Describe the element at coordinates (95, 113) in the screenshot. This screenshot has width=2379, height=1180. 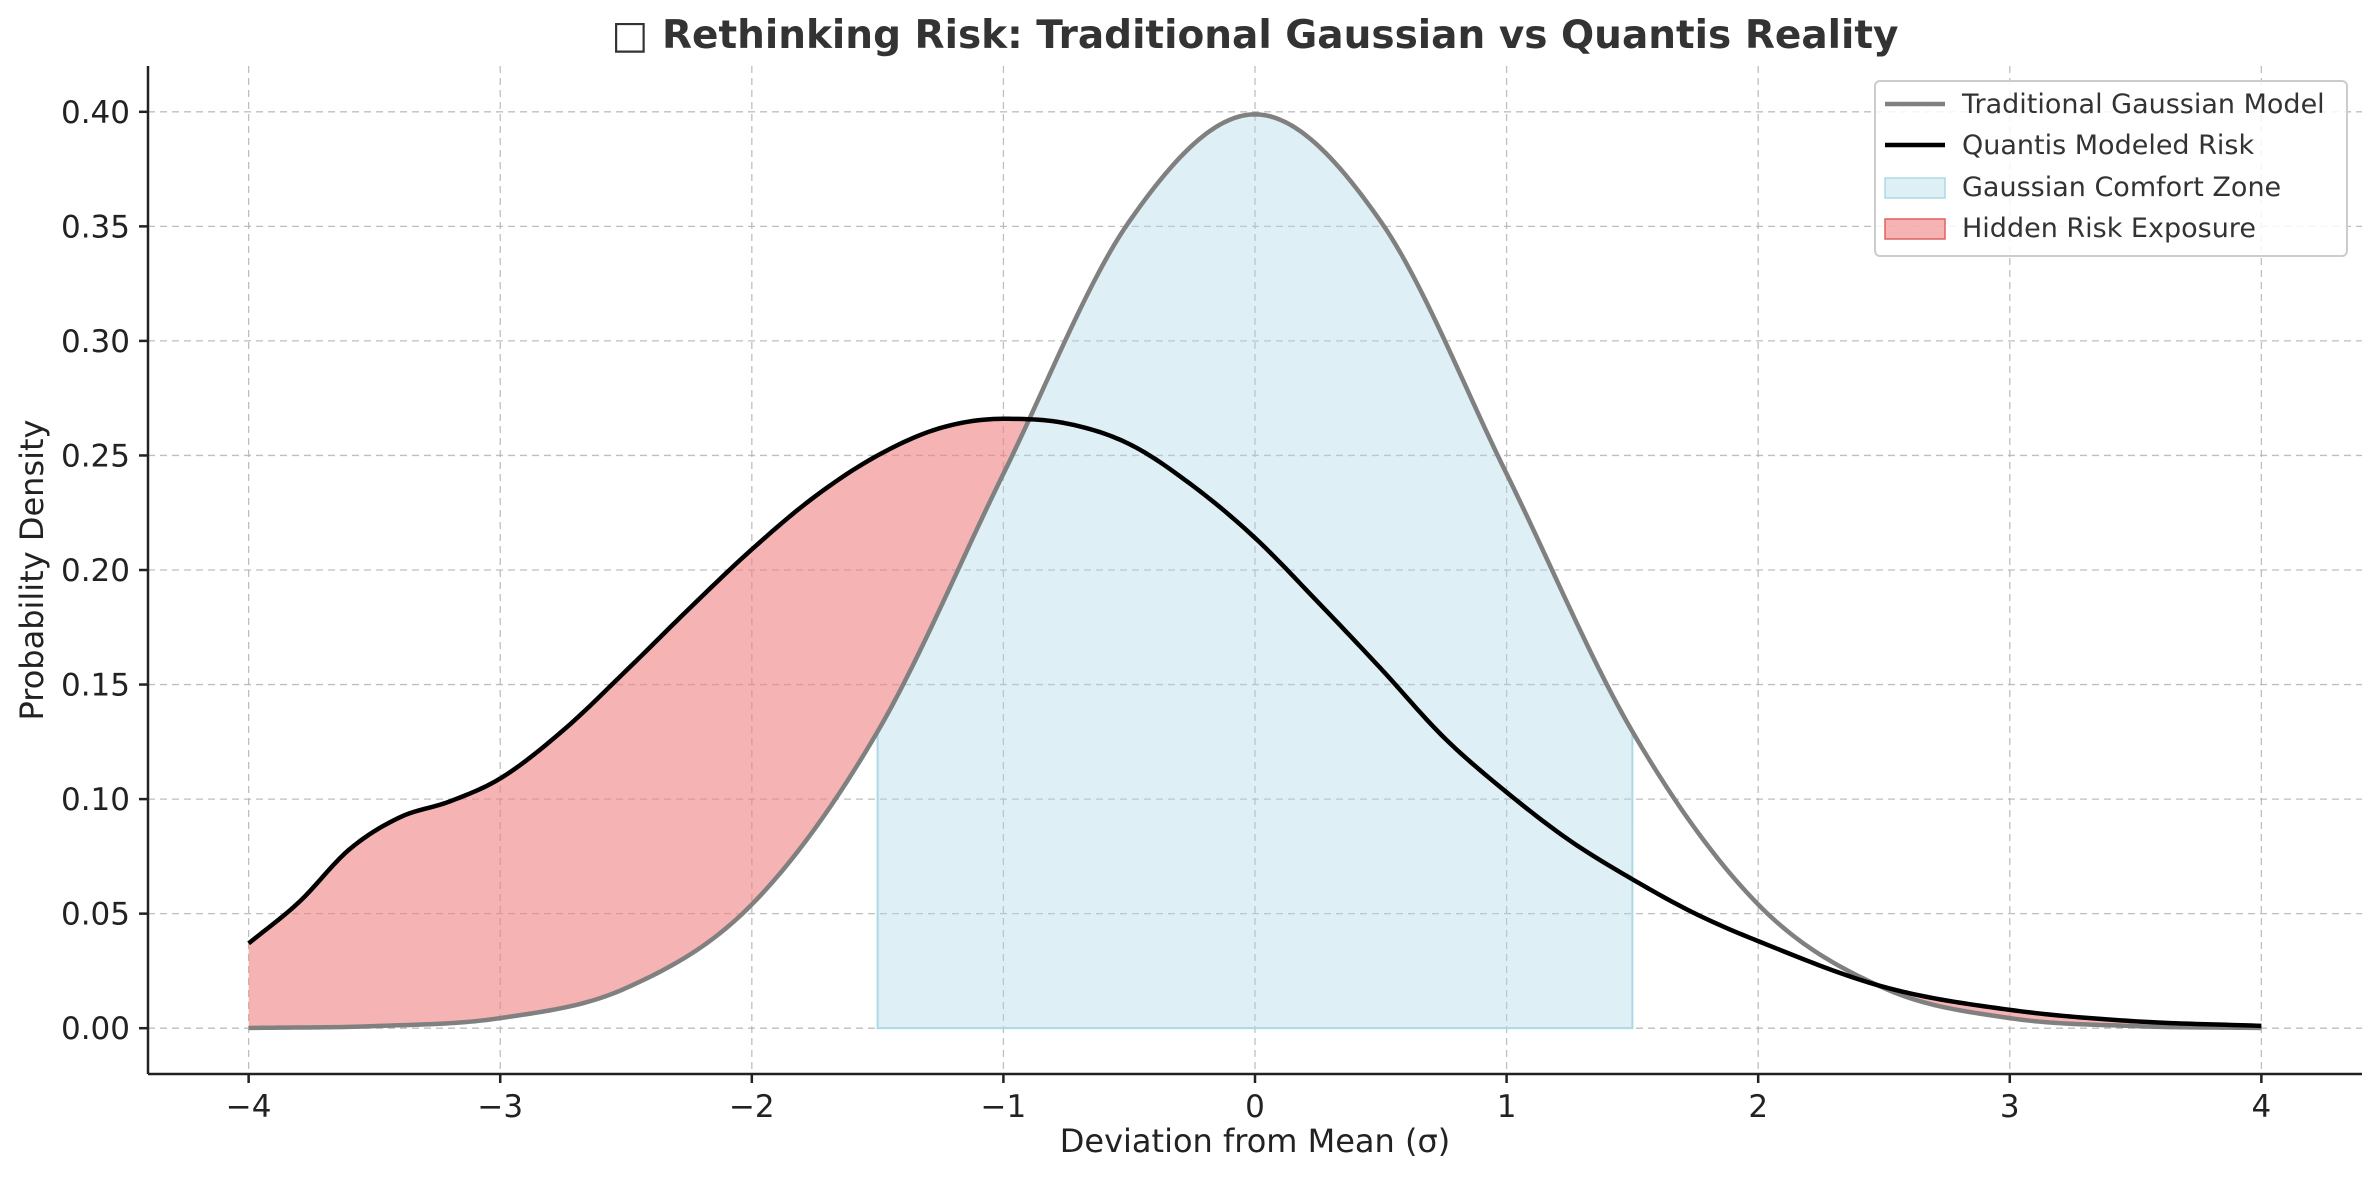
I see `y-tick-label: 0.40` at that location.